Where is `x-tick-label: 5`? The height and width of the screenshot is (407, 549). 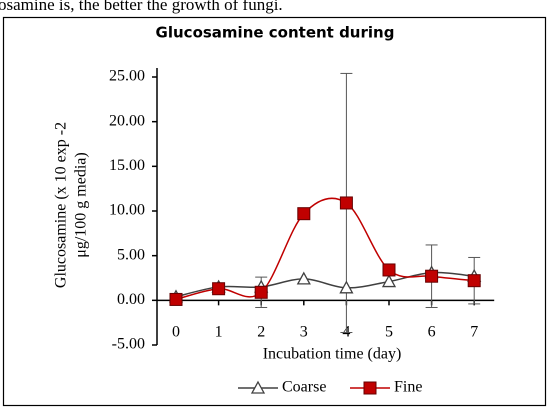
x-tick-label: 5 is located at coordinates (389, 332).